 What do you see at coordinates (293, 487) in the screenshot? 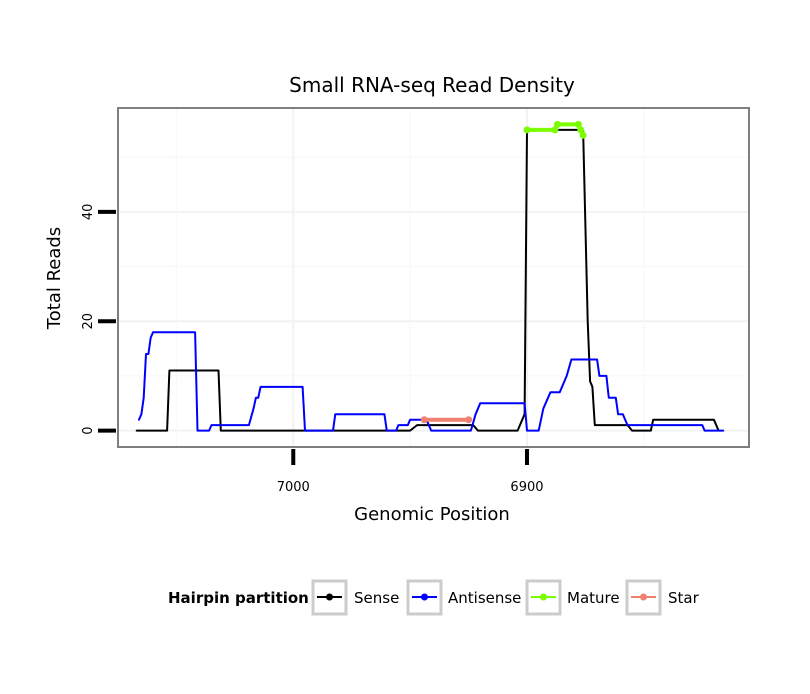
I see `x-tick-label-7000: 7000` at bounding box center [293, 487].